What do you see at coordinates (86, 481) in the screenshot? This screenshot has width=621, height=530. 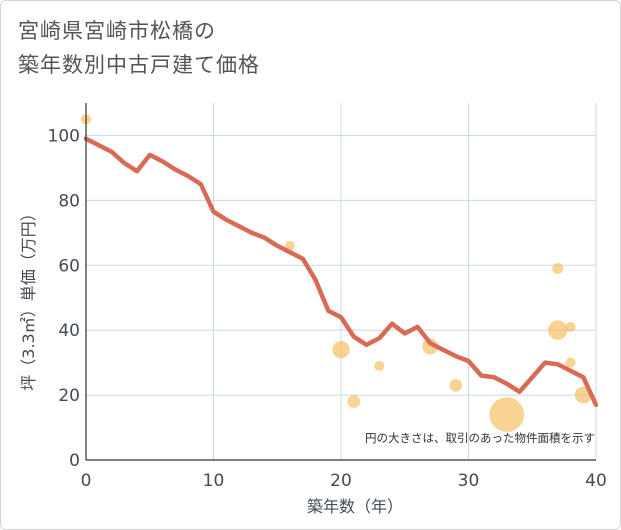 I see `x-tick-label: 0` at bounding box center [86, 481].